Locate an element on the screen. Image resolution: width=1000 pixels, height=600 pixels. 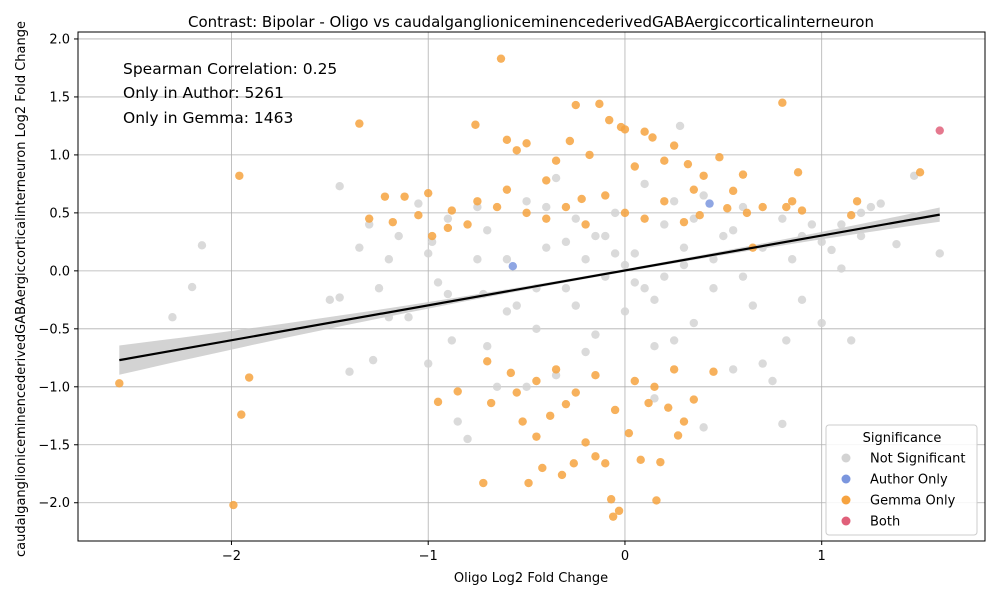
gemma-only-annotation: Only in Gemma: 1463 is located at coordinates (208, 118).